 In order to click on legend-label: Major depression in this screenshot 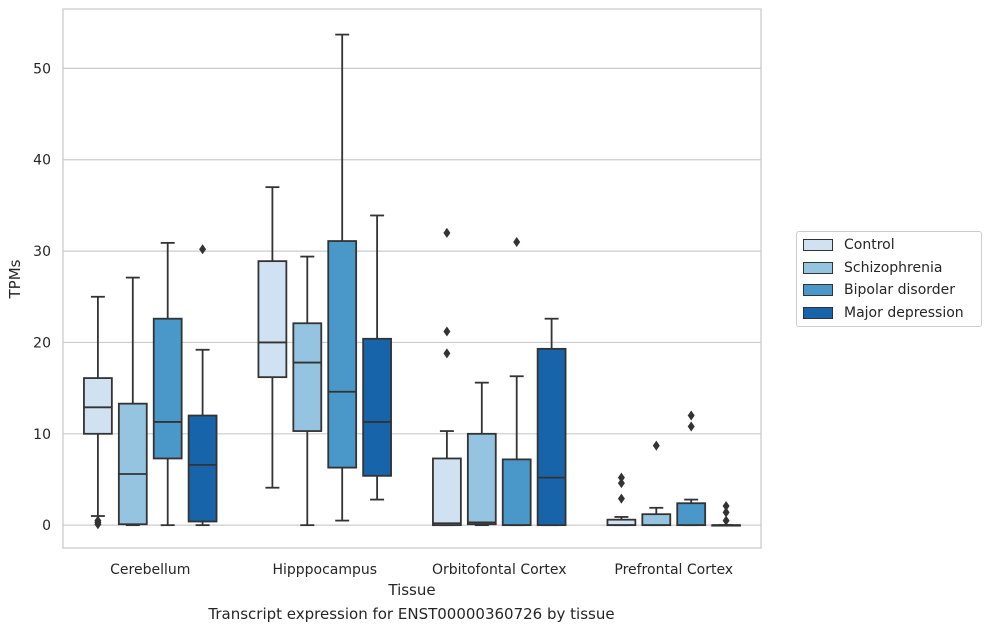, I will do `click(904, 312)`.